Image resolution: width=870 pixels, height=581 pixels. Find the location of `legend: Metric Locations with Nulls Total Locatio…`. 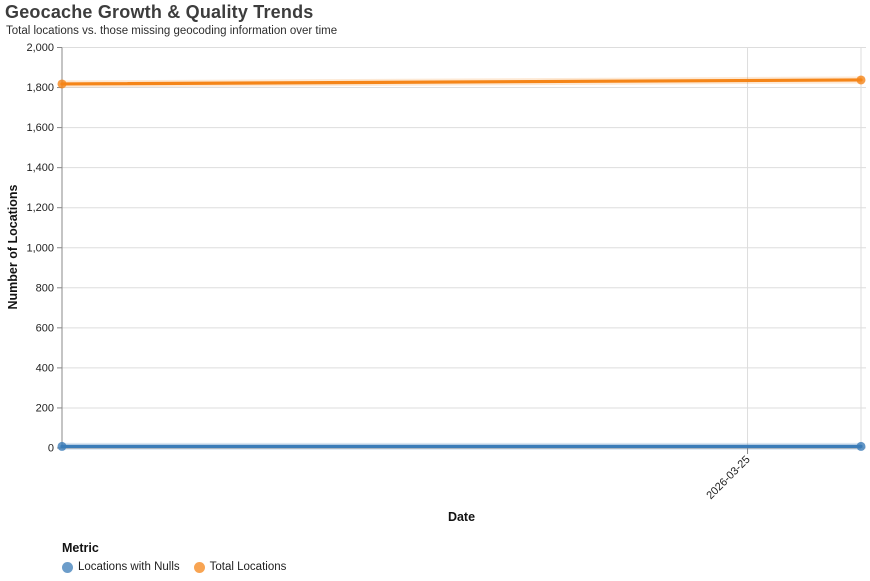

legend: Metric Locations with Nulls Total Locatio… is located at coordinates (174, 557).